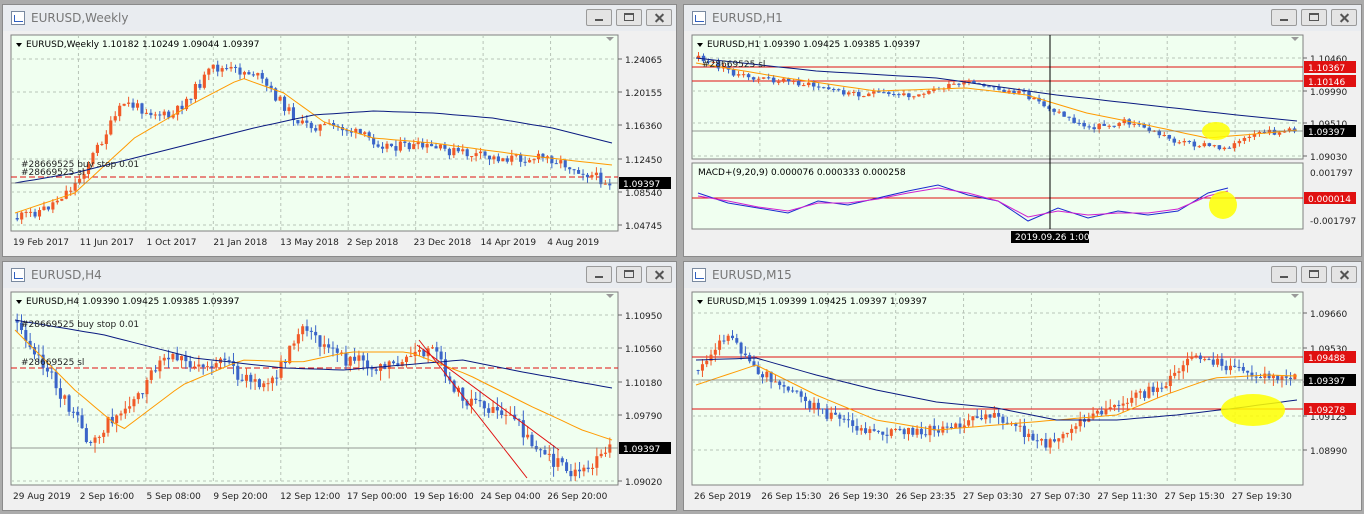  What do you see at coordinates (339, 275) in the screenshot?
I see `title-bar: EURUSD,H4` at bounding box center [339, 275].